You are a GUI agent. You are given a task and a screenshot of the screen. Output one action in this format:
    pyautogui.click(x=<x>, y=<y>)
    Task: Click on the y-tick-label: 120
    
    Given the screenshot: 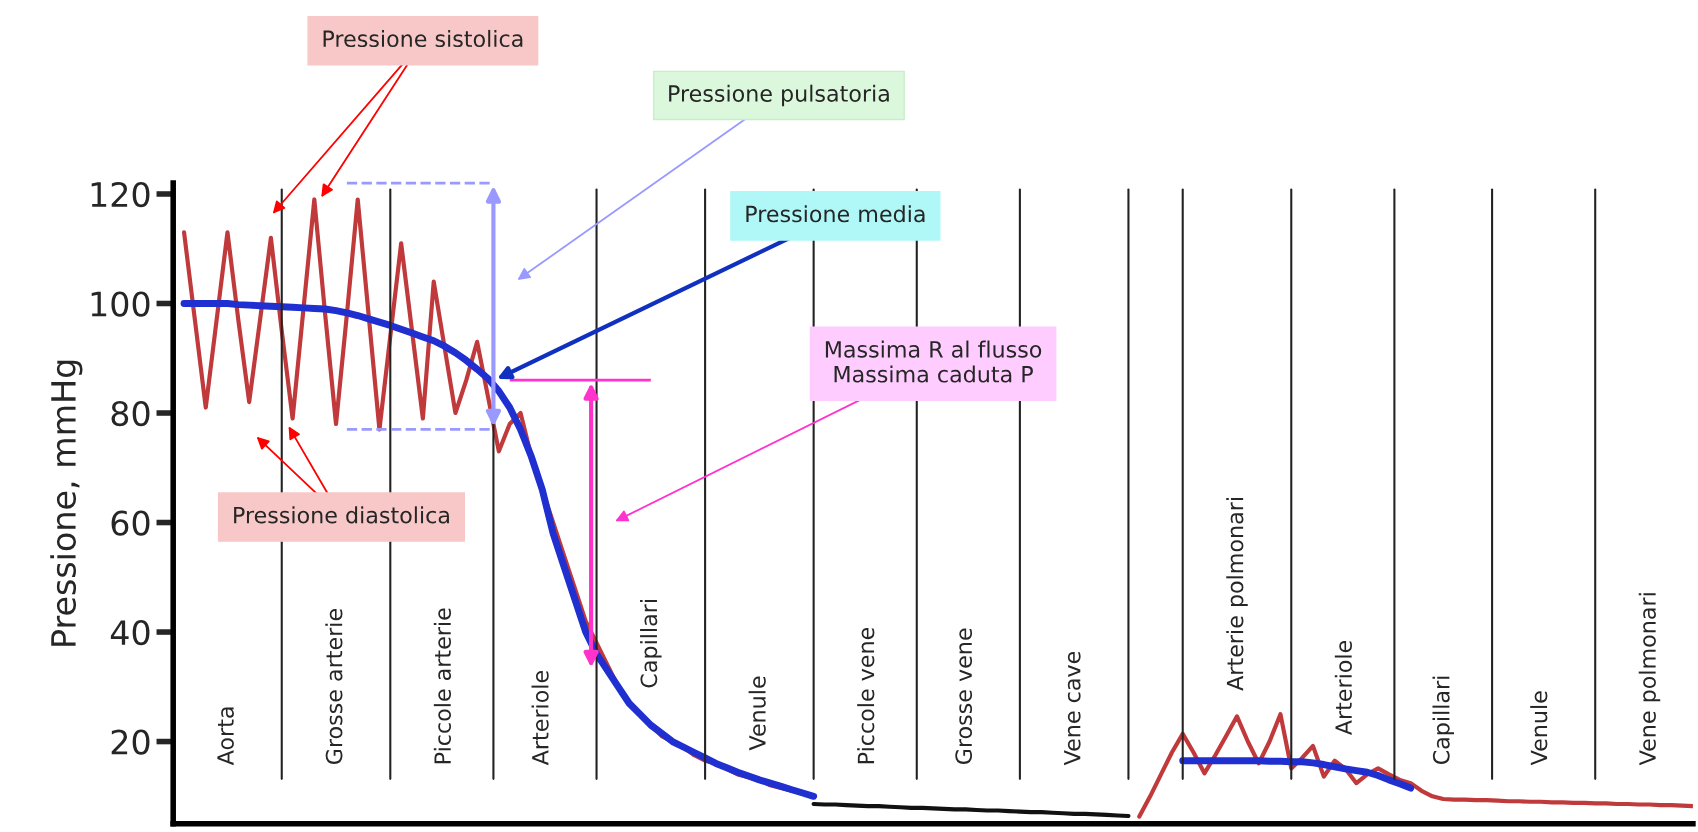 What is the action you would take?
    pyautogui.click(x=120, y=194)
    